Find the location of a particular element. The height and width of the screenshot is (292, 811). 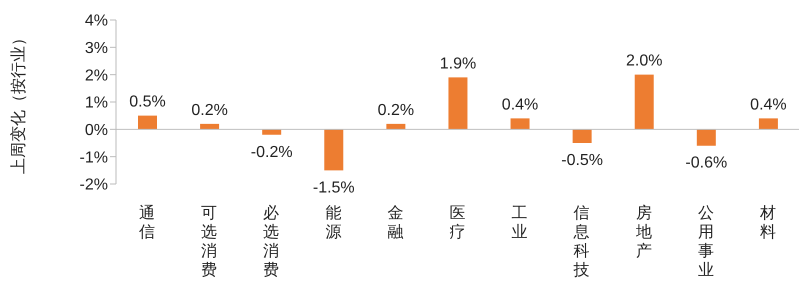

x-tick-label: 材料 is located at coordinates (767, 222).